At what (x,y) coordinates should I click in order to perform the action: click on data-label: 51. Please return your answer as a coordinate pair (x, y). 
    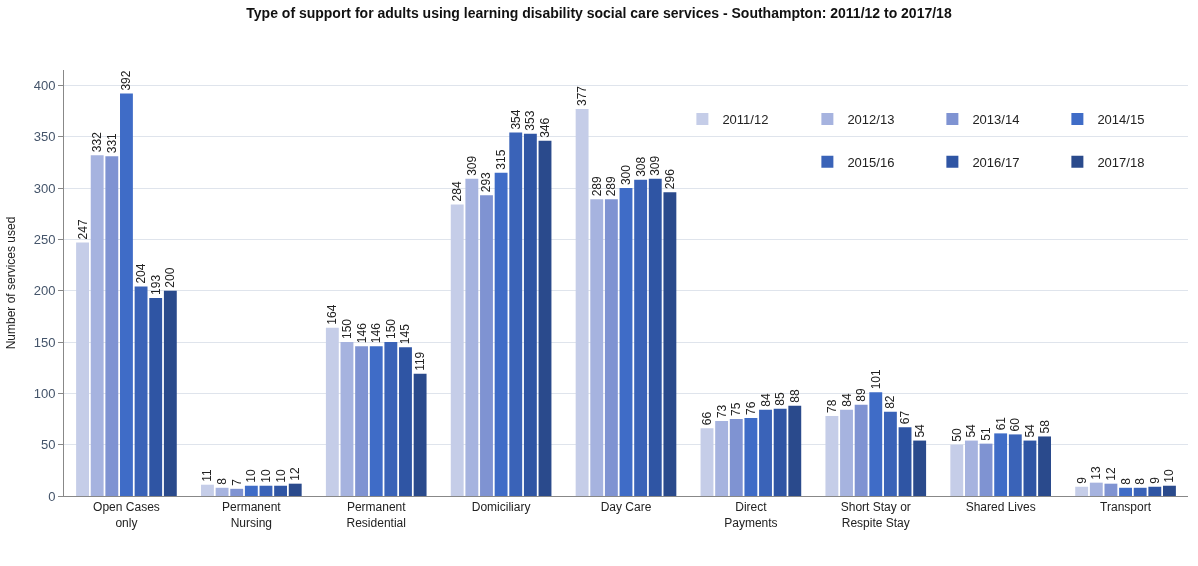
    Looking at the image, I should click on (986, 433).